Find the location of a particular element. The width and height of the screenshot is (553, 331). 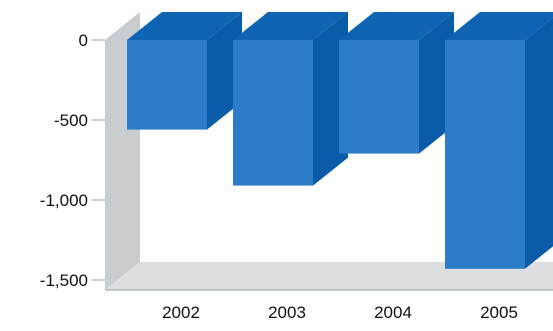

y-tick-label: -1,000 is located at coordinates (64, 200).